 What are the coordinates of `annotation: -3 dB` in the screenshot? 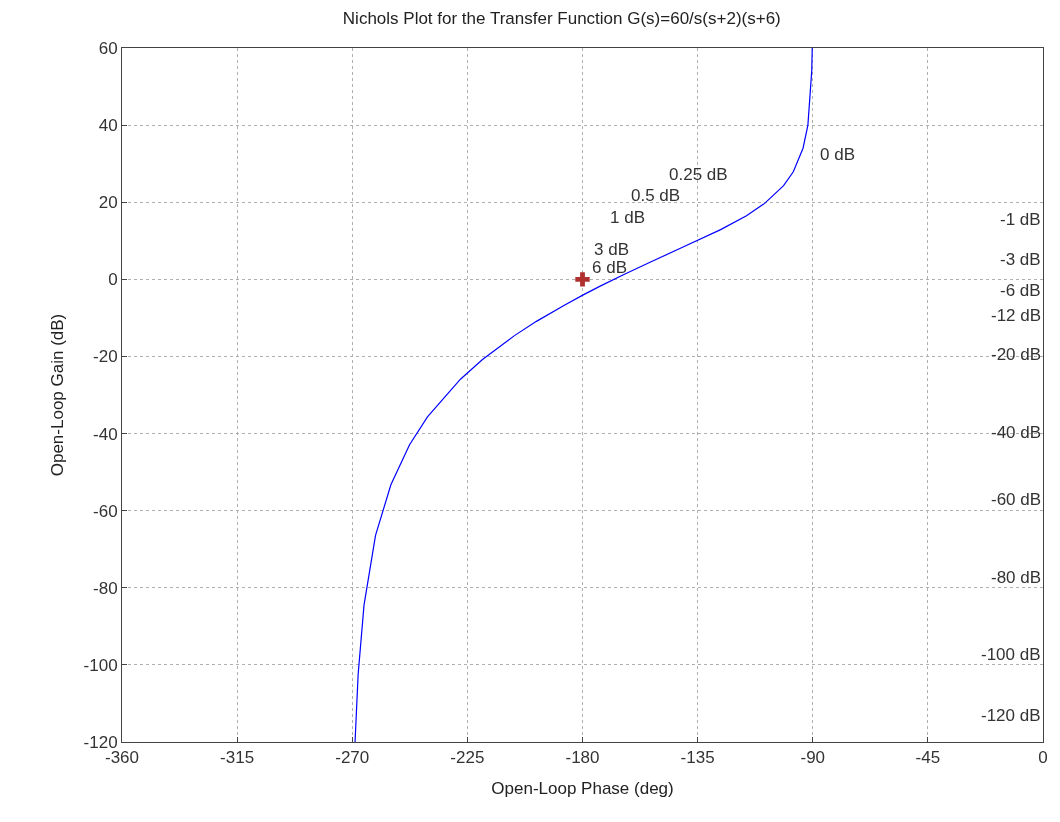 It's located at (1020, 259).